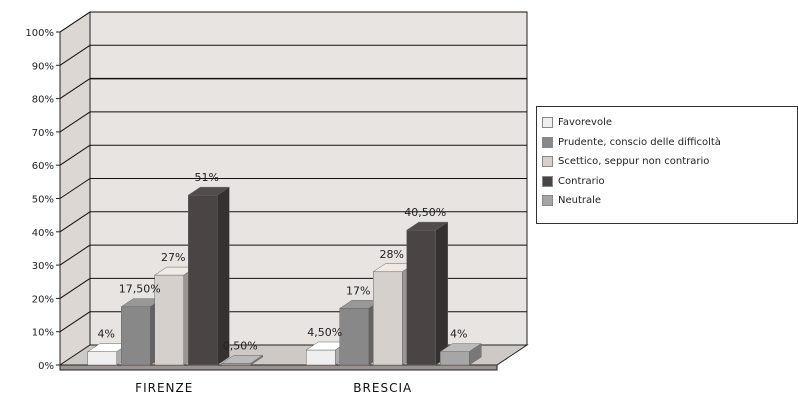 Image resolution: width=798 pixels, height=396 pixels. I want to click on legend-label: Favorevole, so click(585, 123).